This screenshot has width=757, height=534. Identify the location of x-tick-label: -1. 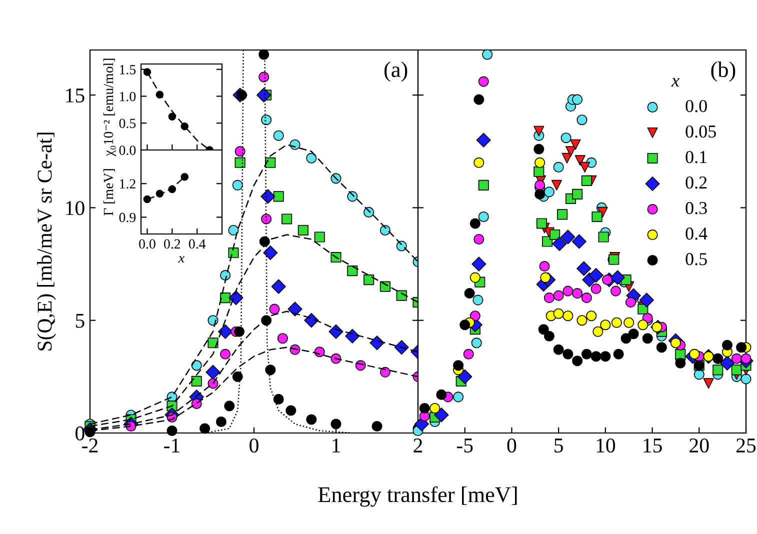
(172, 445).